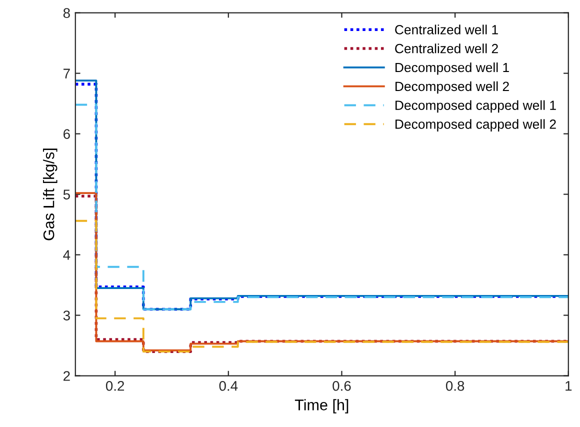 The height and width of the screenshot is (427, 580). Describe the element at coordinates (66, 315) in the screenshot. I see `y-tick-label: 3` at that location.